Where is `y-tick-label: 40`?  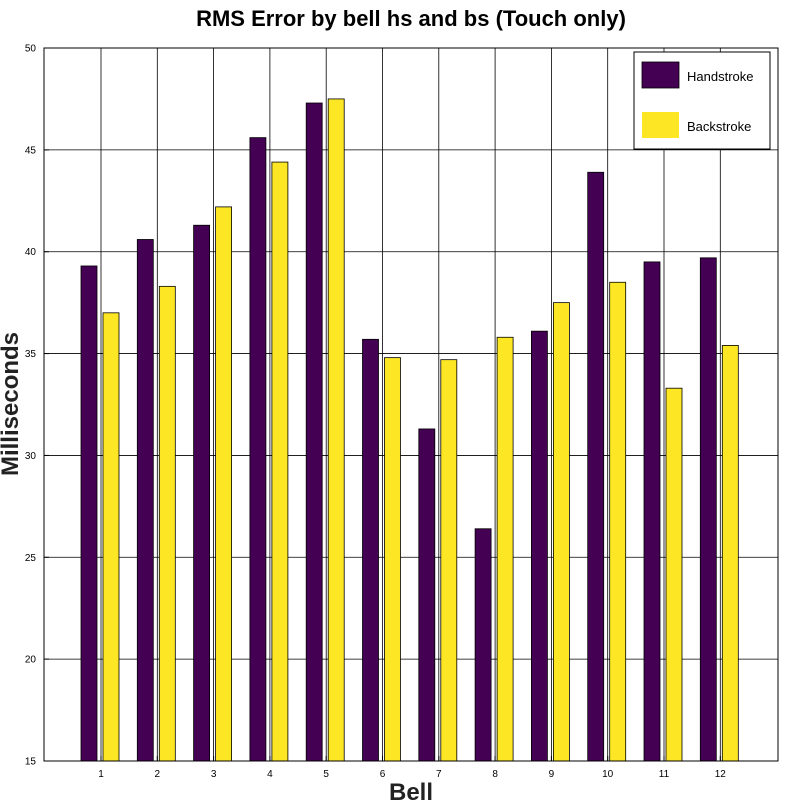 y-tick-label: 40 is located at coordinates (31, 252).